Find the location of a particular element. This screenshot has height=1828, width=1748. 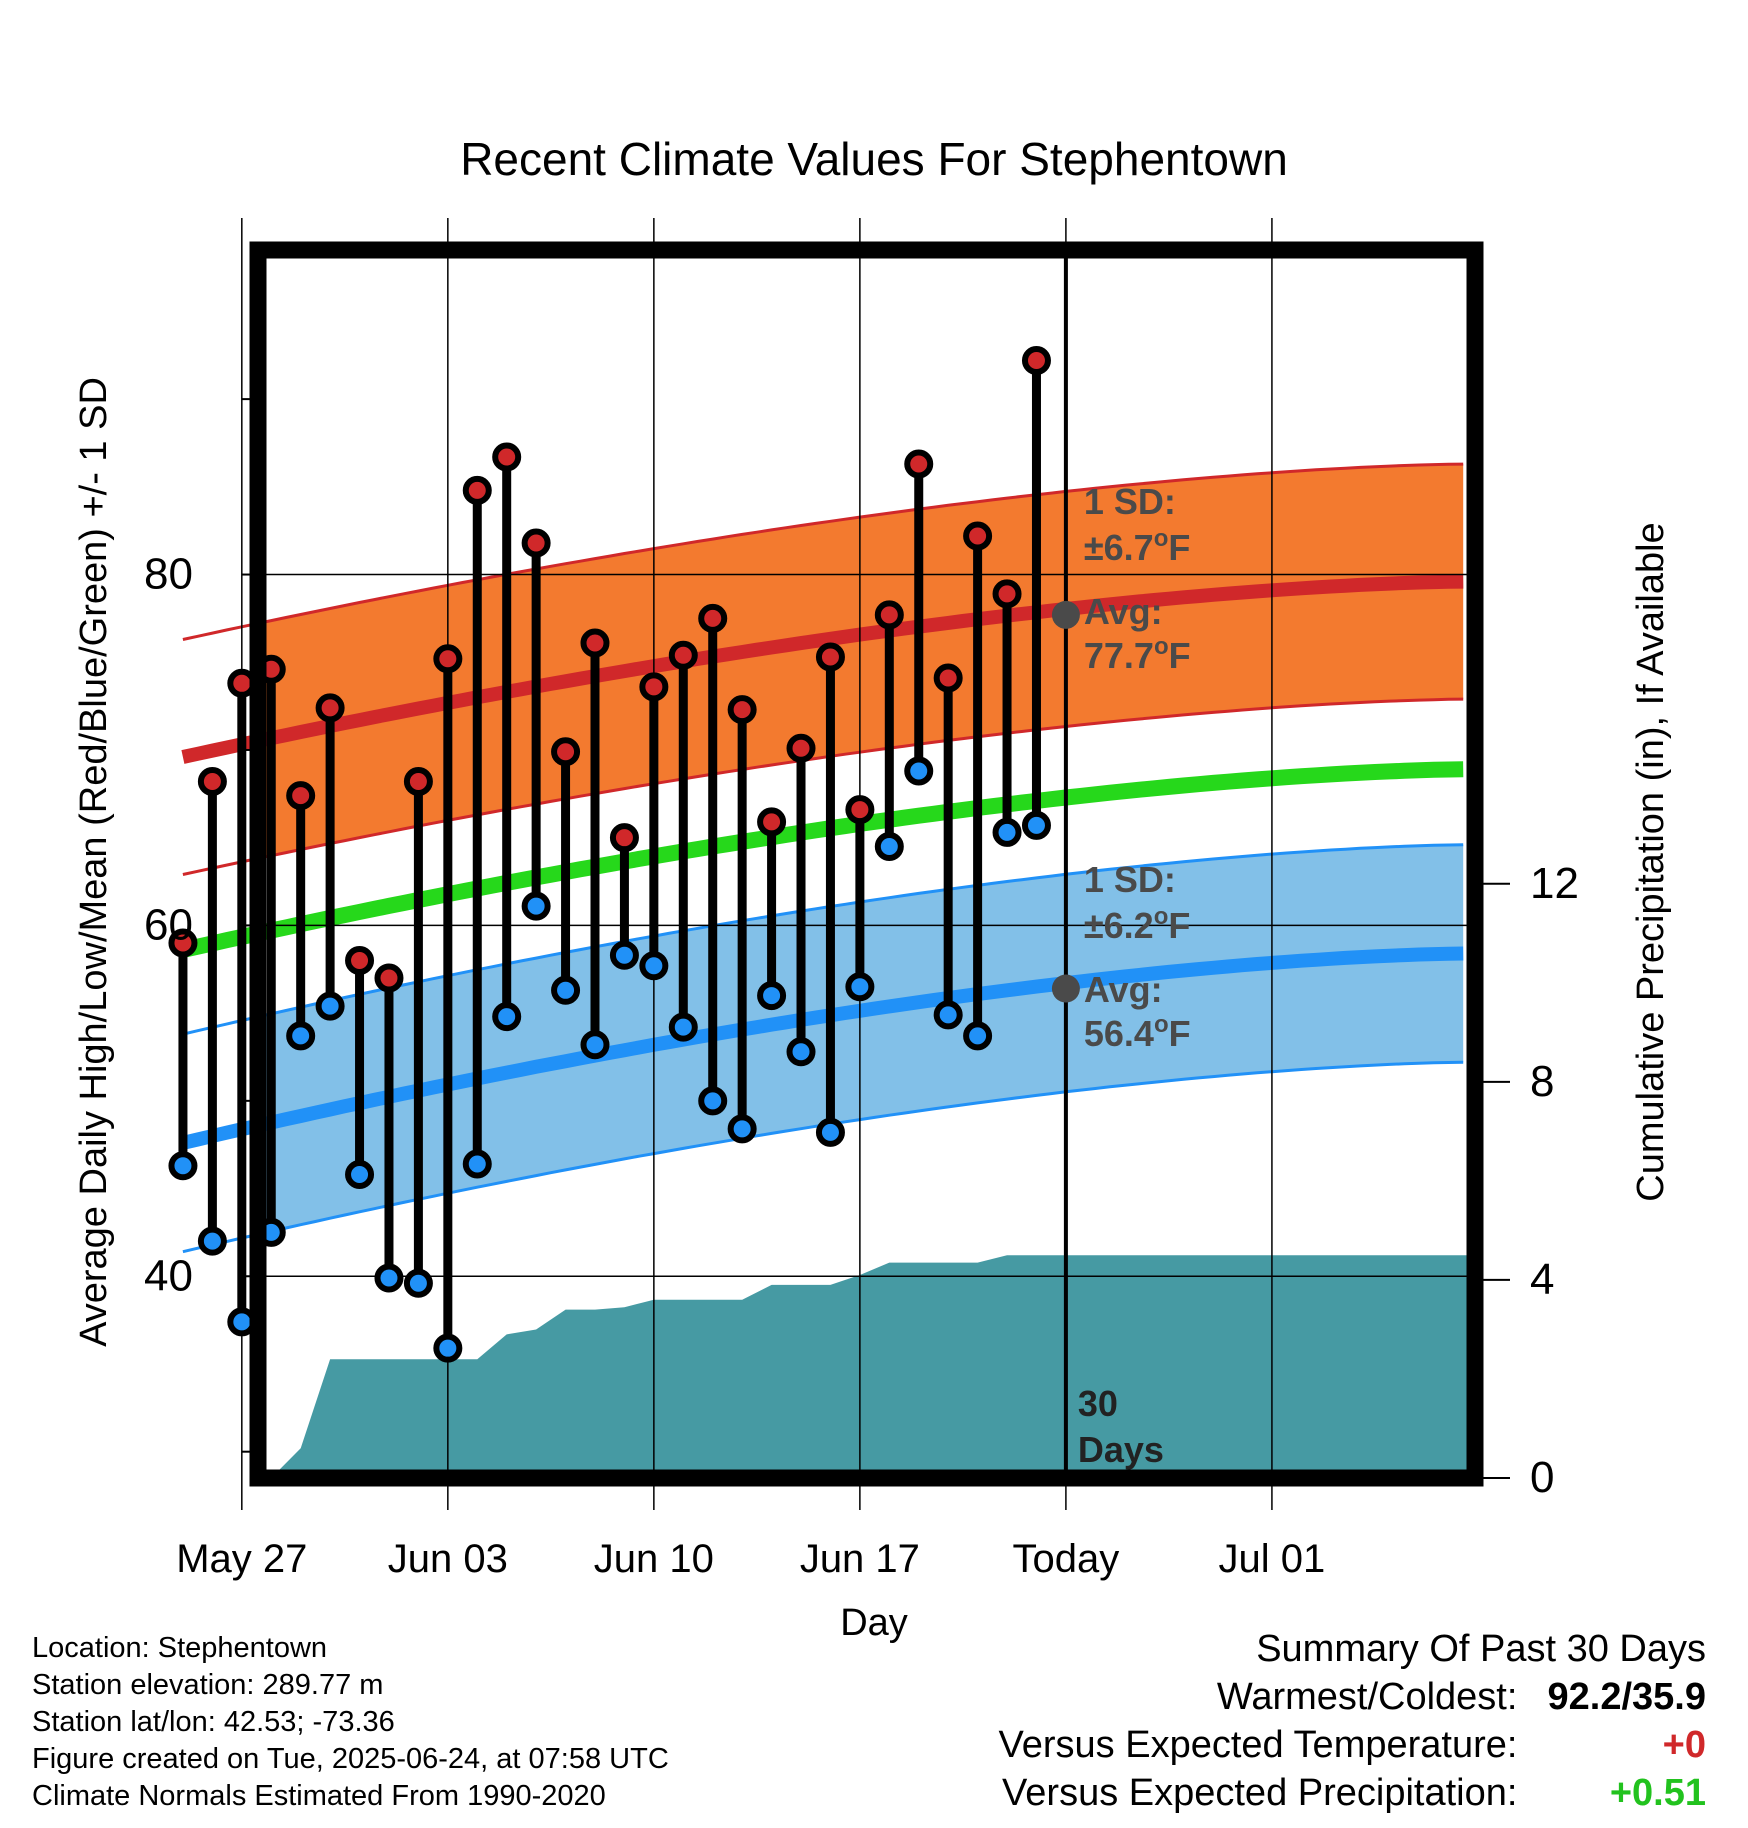

normal-mean-line is located at coordinates (822, 859).